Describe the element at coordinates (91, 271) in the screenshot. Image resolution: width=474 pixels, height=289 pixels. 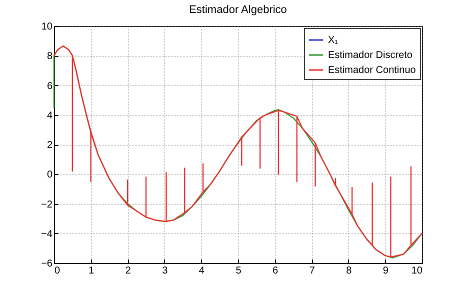
I see `x-tick-label: 1` at that location.